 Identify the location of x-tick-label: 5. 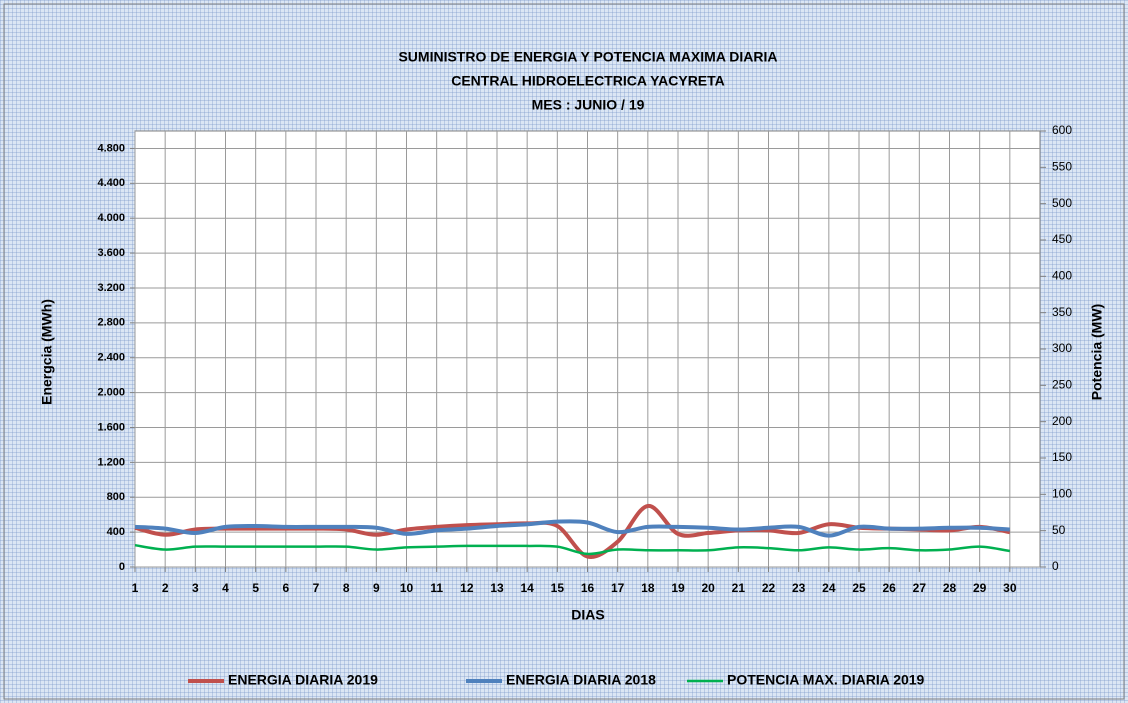
(255, 588).